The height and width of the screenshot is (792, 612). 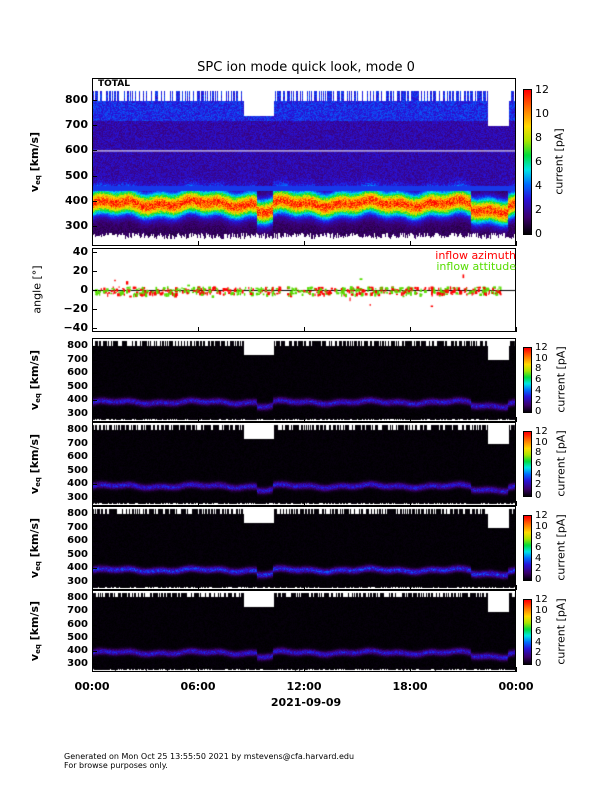 I want to click on x-tick-label: 18:00, so click(x=410, y=686).